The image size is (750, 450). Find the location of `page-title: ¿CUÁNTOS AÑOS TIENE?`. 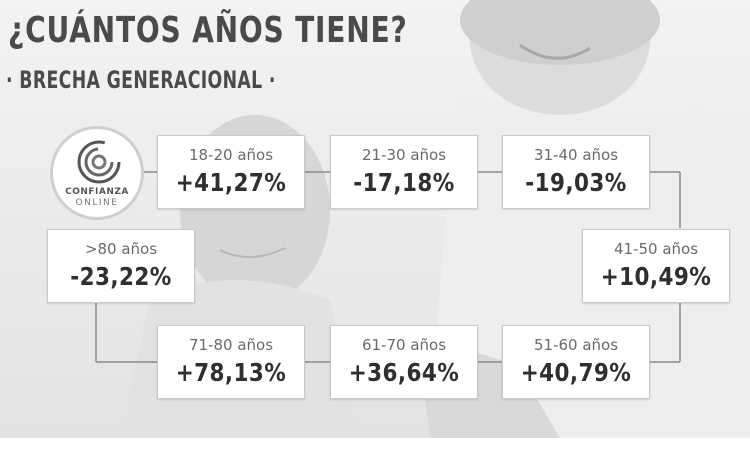

page-title: ¿CUÁNTOS AÑOS TIENE? is located at coordinates (208, 30).